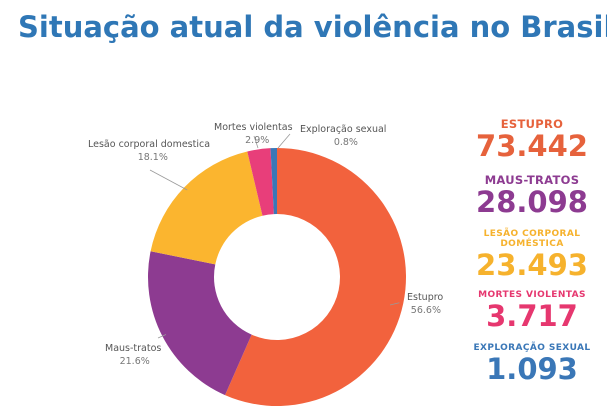 The width and height of the screenshot is (607, 411). What do you see at coordinates (532, 146) in the screenshot?
I see `stat-value-estupro: 73.442` at bounding box center [532, 146].